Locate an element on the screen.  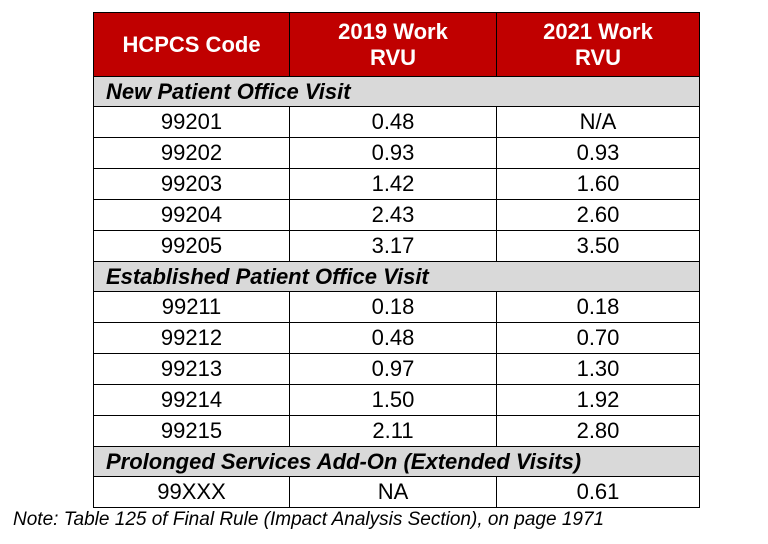
cell-hcpcs-code: 99215 is located at coordinates (191, 431).